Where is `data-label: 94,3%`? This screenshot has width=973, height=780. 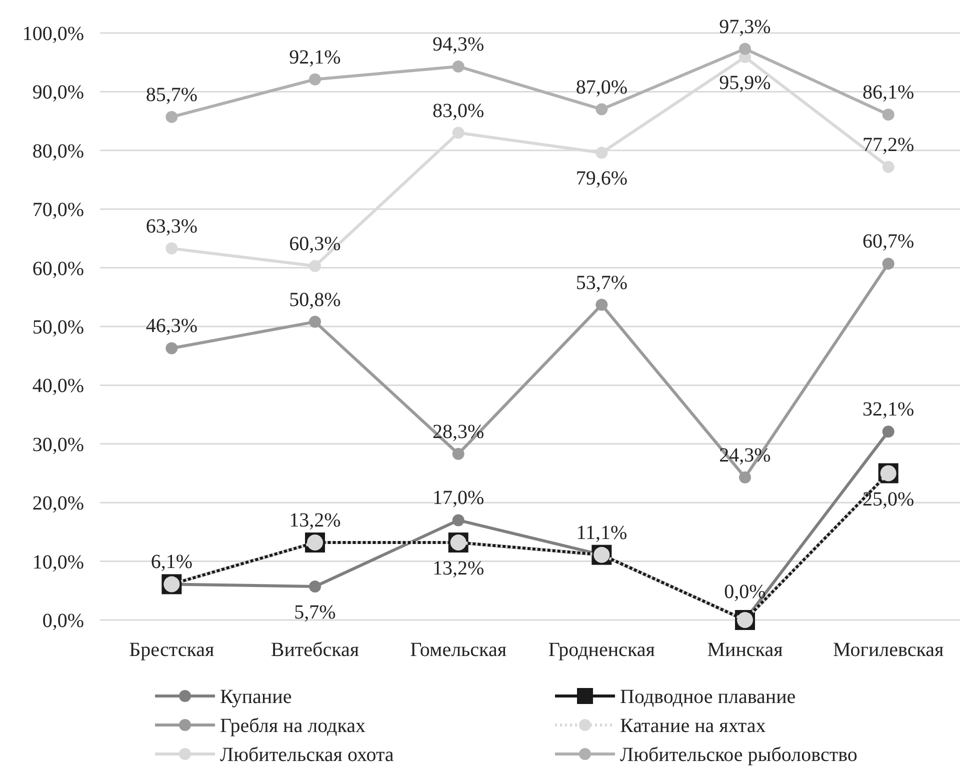 data-label: 94,3% is located at coordinates (458, 44).